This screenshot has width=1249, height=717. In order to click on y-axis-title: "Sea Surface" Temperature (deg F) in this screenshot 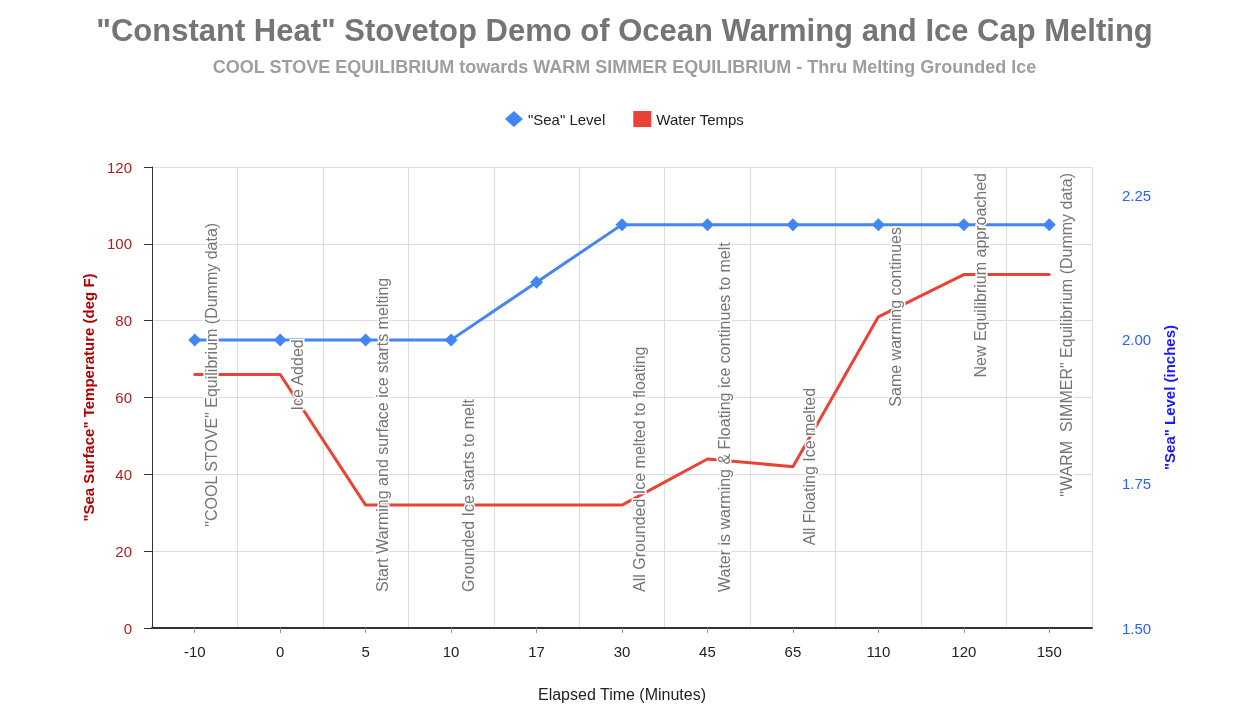, I will do `click(89, 397)`.